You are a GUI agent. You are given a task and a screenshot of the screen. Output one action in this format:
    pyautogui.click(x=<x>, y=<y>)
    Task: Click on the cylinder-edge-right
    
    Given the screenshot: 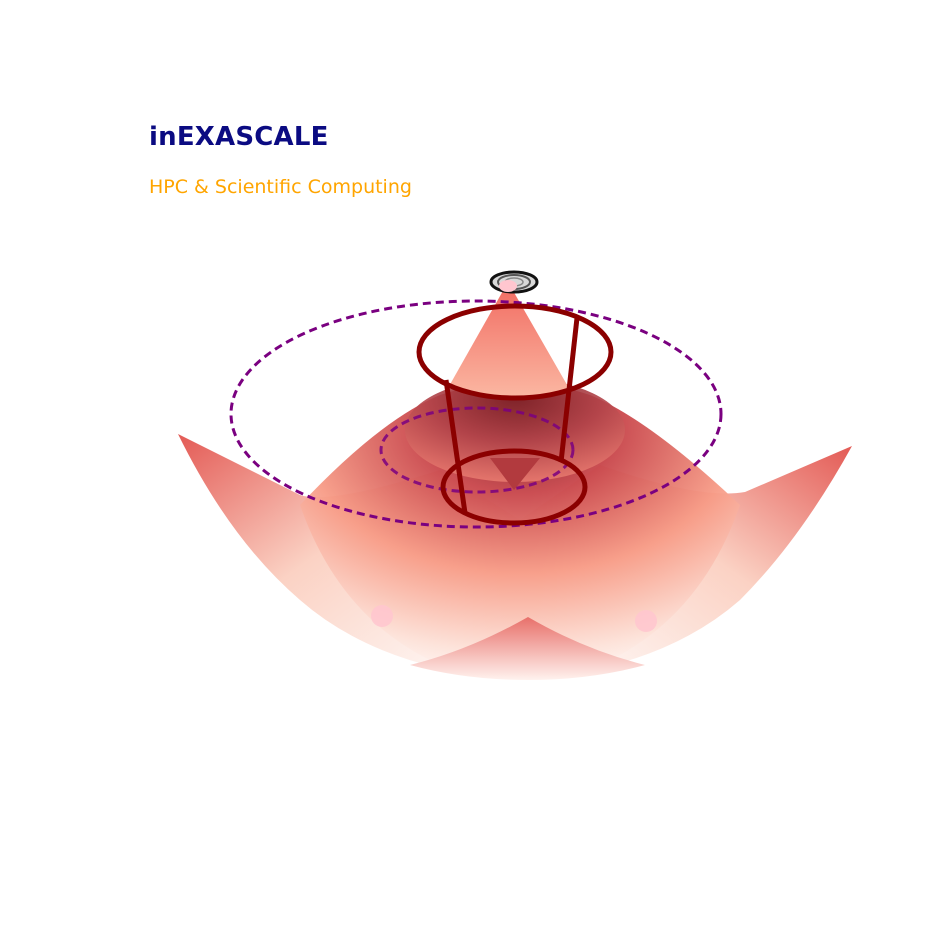 What is the action you would take?
    pyautogui.click(x=569, y=390)
    